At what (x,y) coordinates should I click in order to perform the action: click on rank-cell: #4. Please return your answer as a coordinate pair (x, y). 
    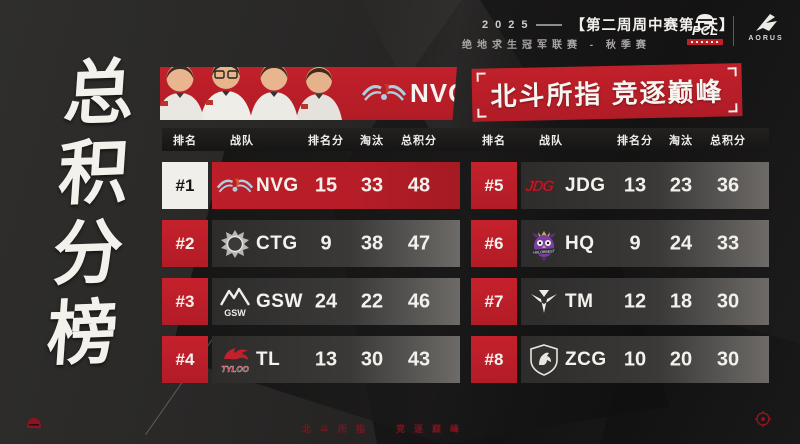
    Looking at the image, I should click on (185, 359).